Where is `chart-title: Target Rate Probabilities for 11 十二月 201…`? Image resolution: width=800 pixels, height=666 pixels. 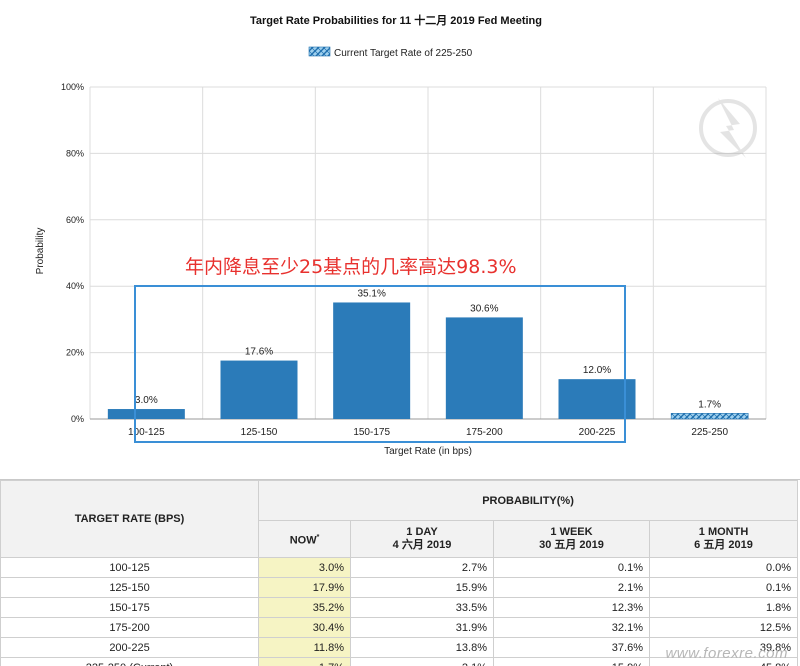 chart-title: Target Rate Probabilities for 11 十二月 201… is located at coordinates (396, 20).